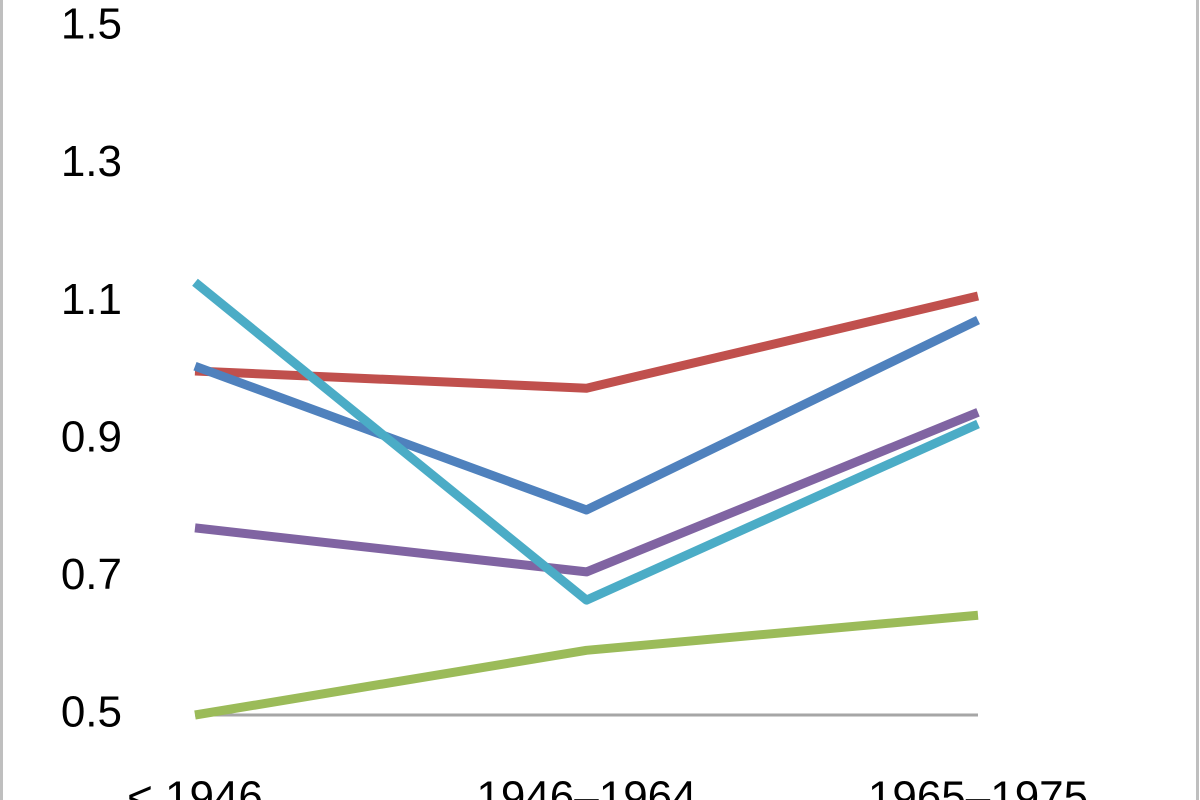  What do you see at coordinates (91, 299) in the screenshot?
I see `y-tick-label: 1.1` at bounding box center [91, 299].